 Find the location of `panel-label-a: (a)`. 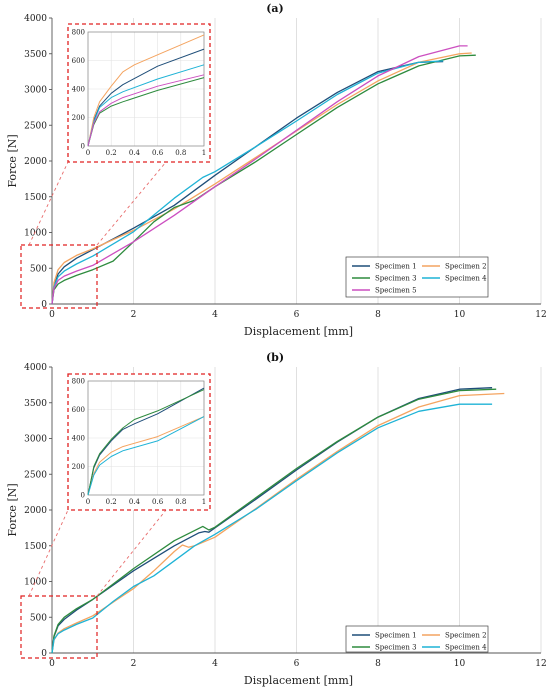

panel-label-a: (a) is located at coordinates (275, 8).